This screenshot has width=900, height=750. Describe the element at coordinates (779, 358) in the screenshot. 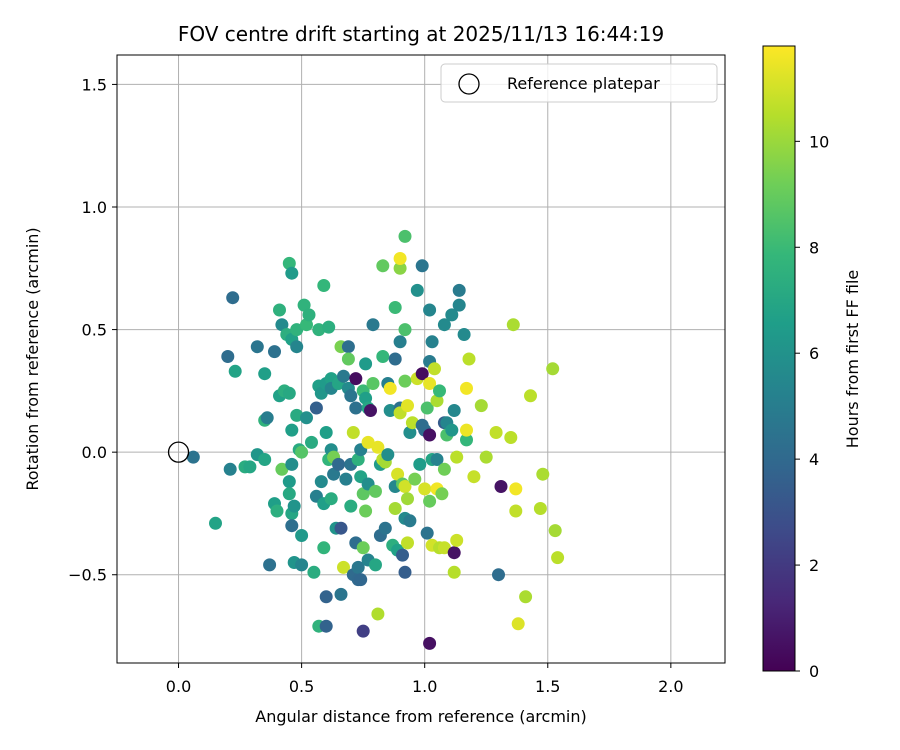

I see `colorbar-gradient` at that location.